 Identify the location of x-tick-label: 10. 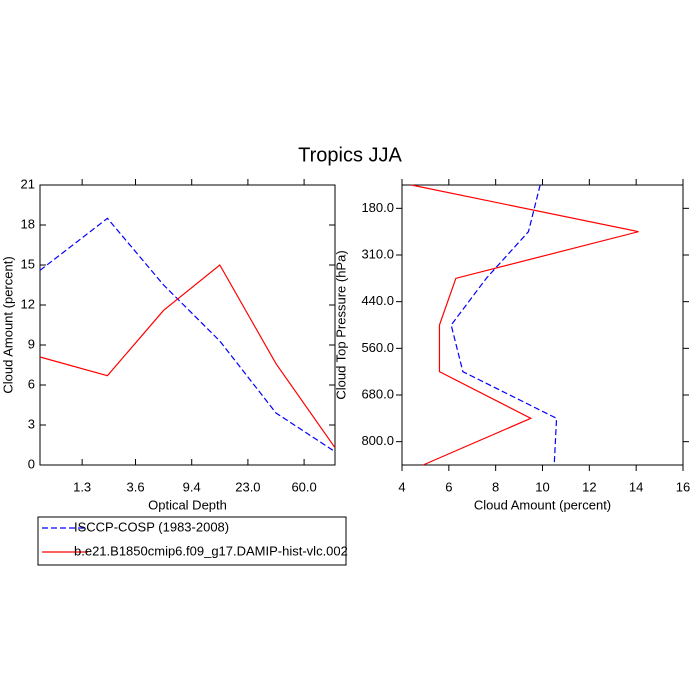
(542, 486).